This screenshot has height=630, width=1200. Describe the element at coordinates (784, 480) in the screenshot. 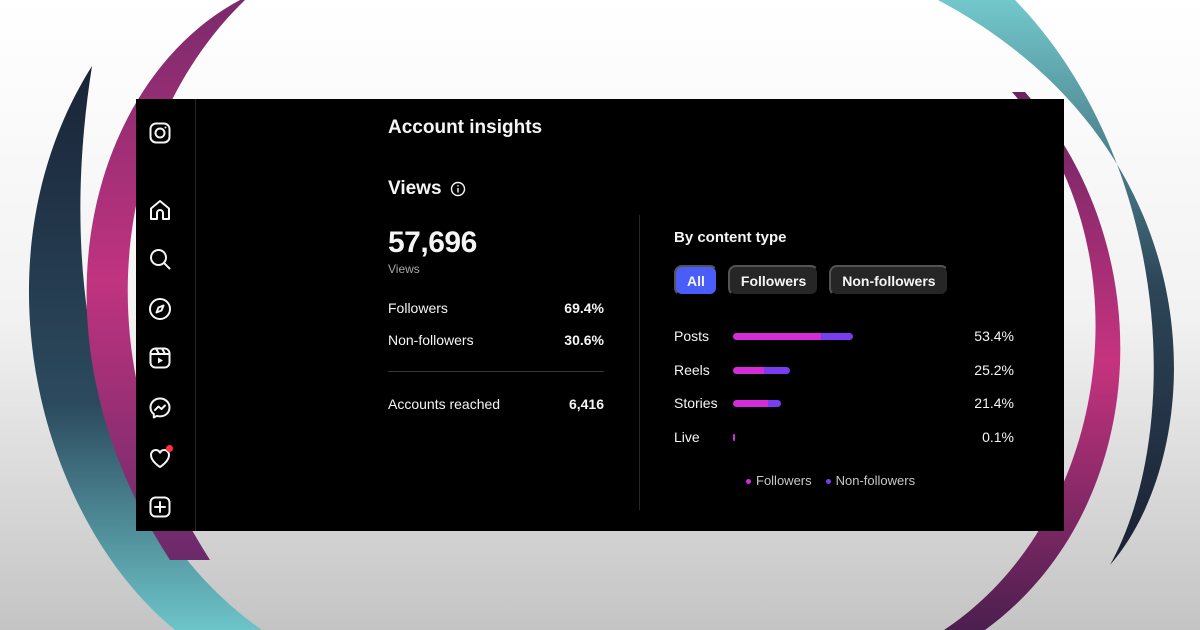

I see `legend-label-followers: Followers` at that location.